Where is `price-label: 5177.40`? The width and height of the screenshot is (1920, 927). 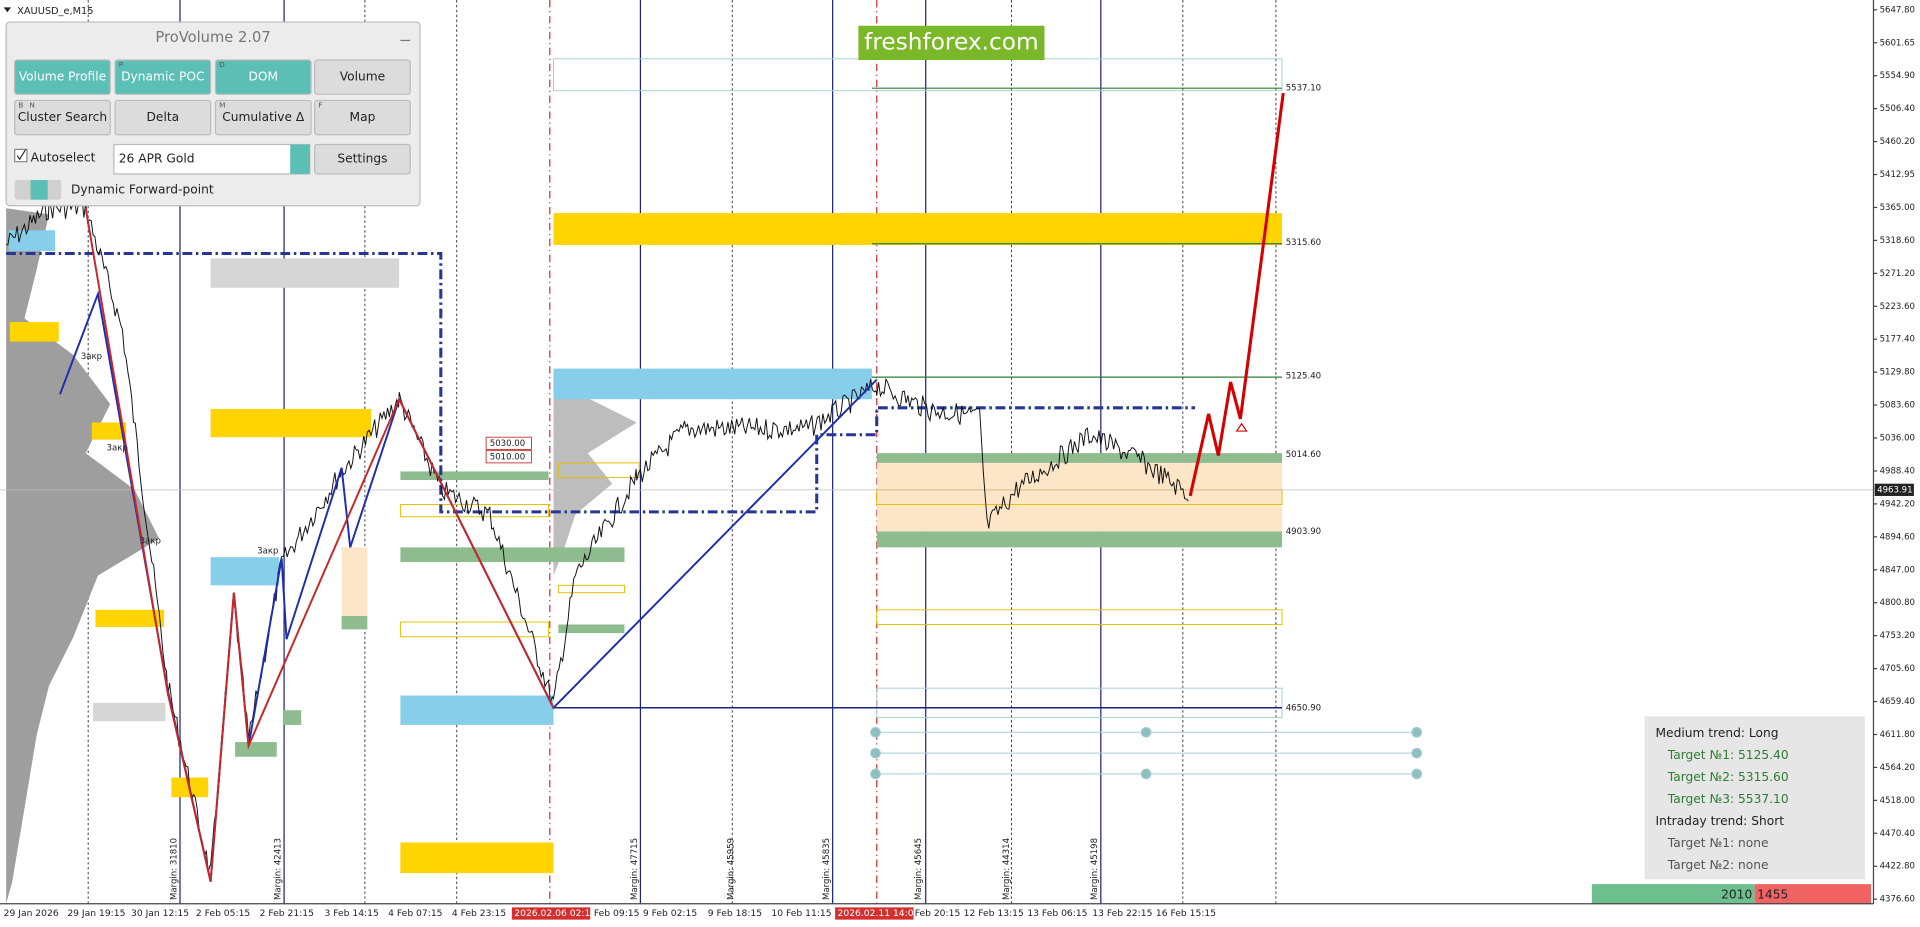 price-label: 5177.40 is located at coordinates (1897, 340).